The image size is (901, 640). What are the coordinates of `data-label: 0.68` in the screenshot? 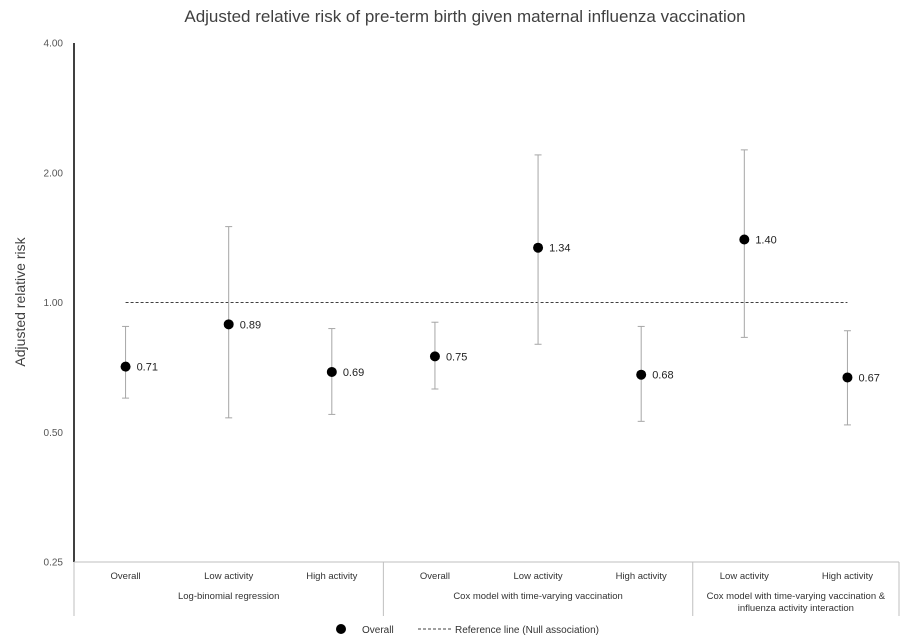 It's located at (662, 376).